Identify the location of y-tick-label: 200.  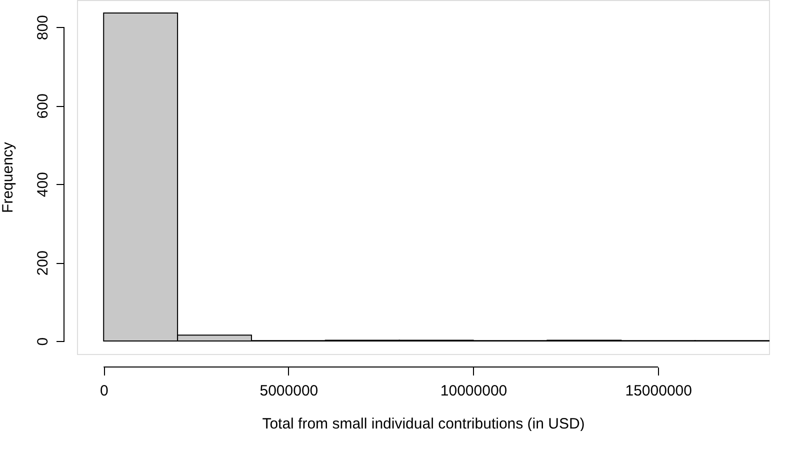
(43, 263).